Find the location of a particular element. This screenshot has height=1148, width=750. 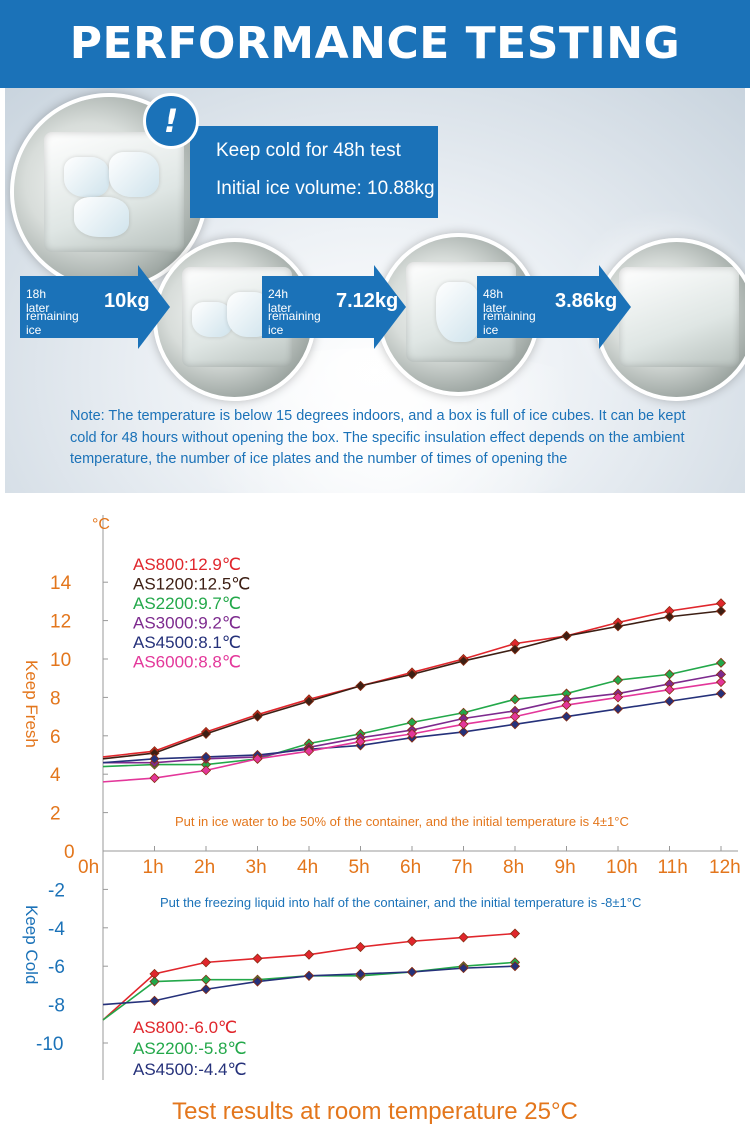

legend-entry: AS2200:-5.8℃ is located at coordinates (190, 1048).